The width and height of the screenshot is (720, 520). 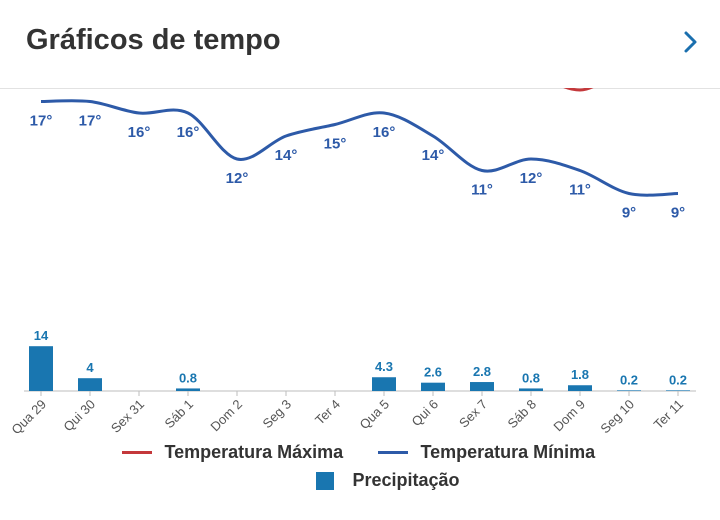 I want to click on x-tick-label: Sáb 8, so click(x=521, y=414).